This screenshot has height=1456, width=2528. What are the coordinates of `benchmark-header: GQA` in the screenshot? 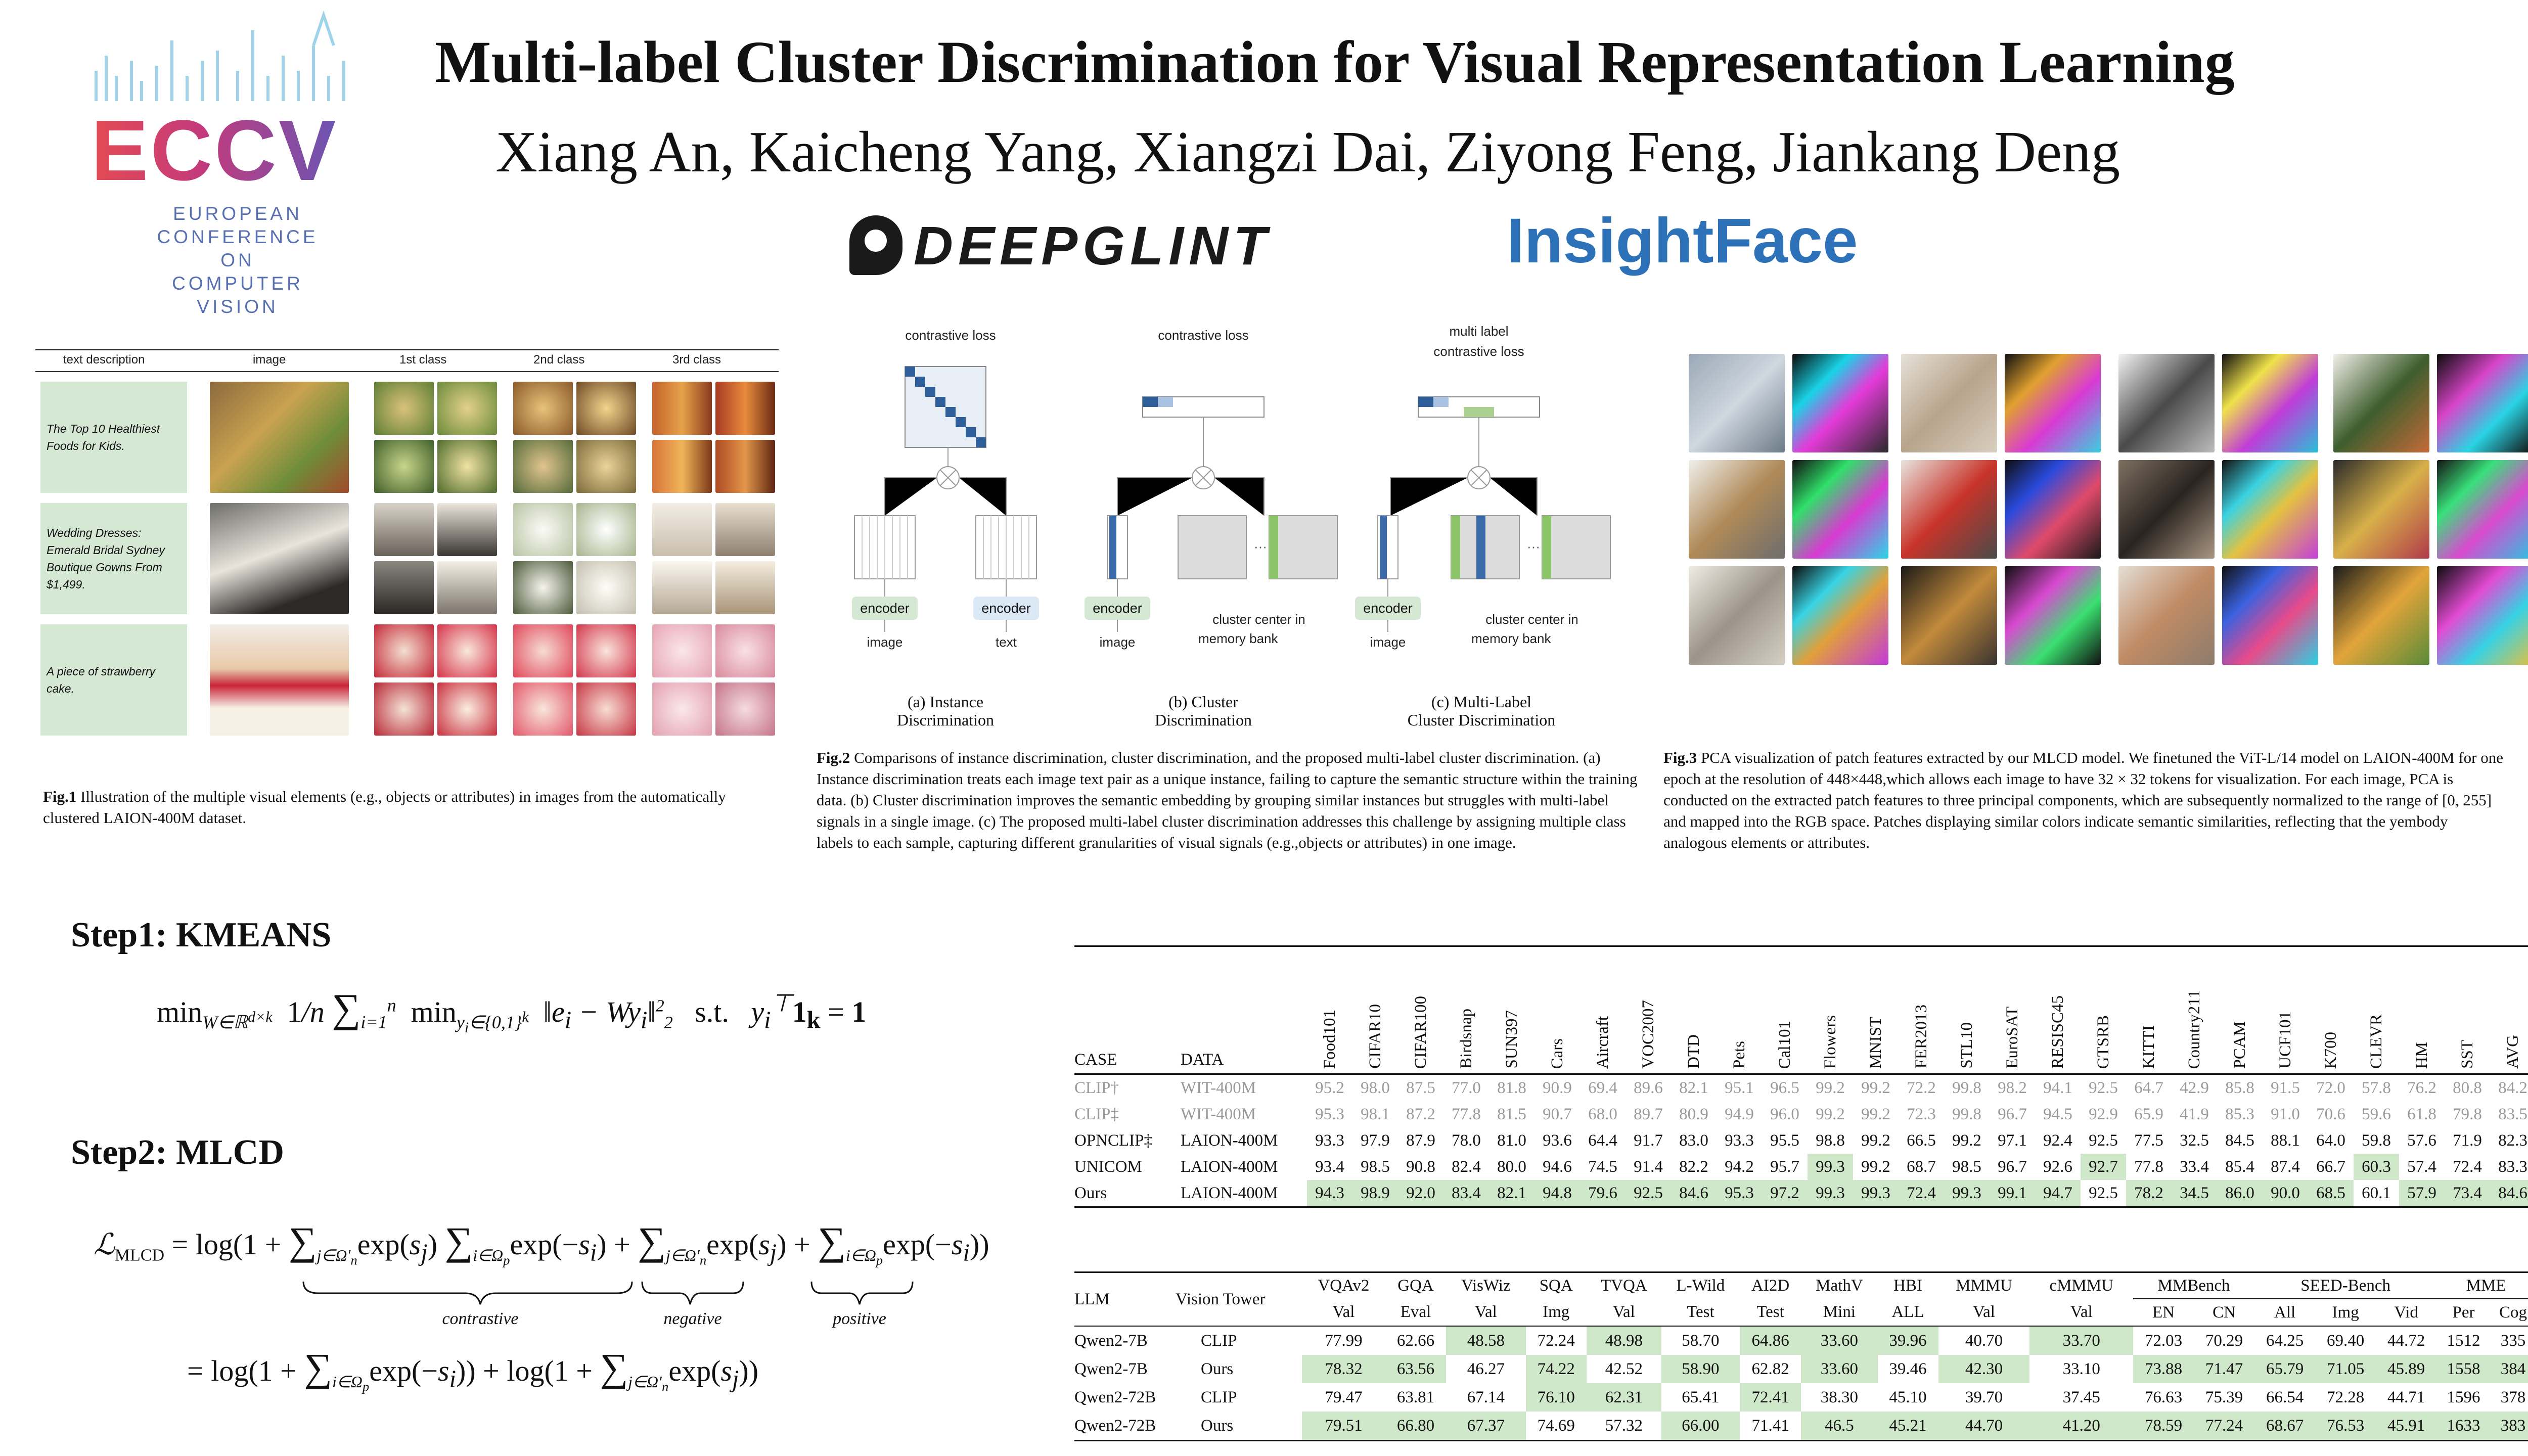 It's located at (1416, 1286).